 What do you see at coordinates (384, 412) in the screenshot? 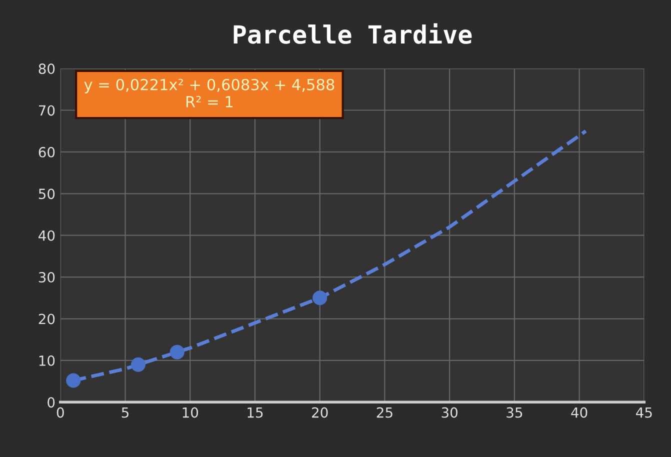
I see `x-tick-label: 25` at bounding box center [384, 412].